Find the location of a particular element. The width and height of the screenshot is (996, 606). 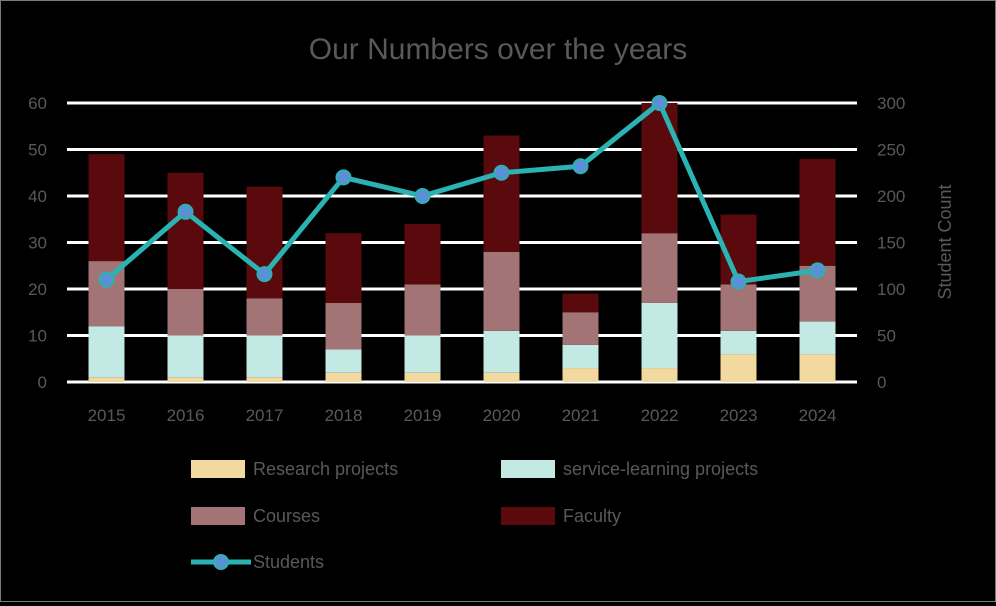

right-axis-ticks: 0 50 100 150 200 250 300 is located at coordinates (891, 243).